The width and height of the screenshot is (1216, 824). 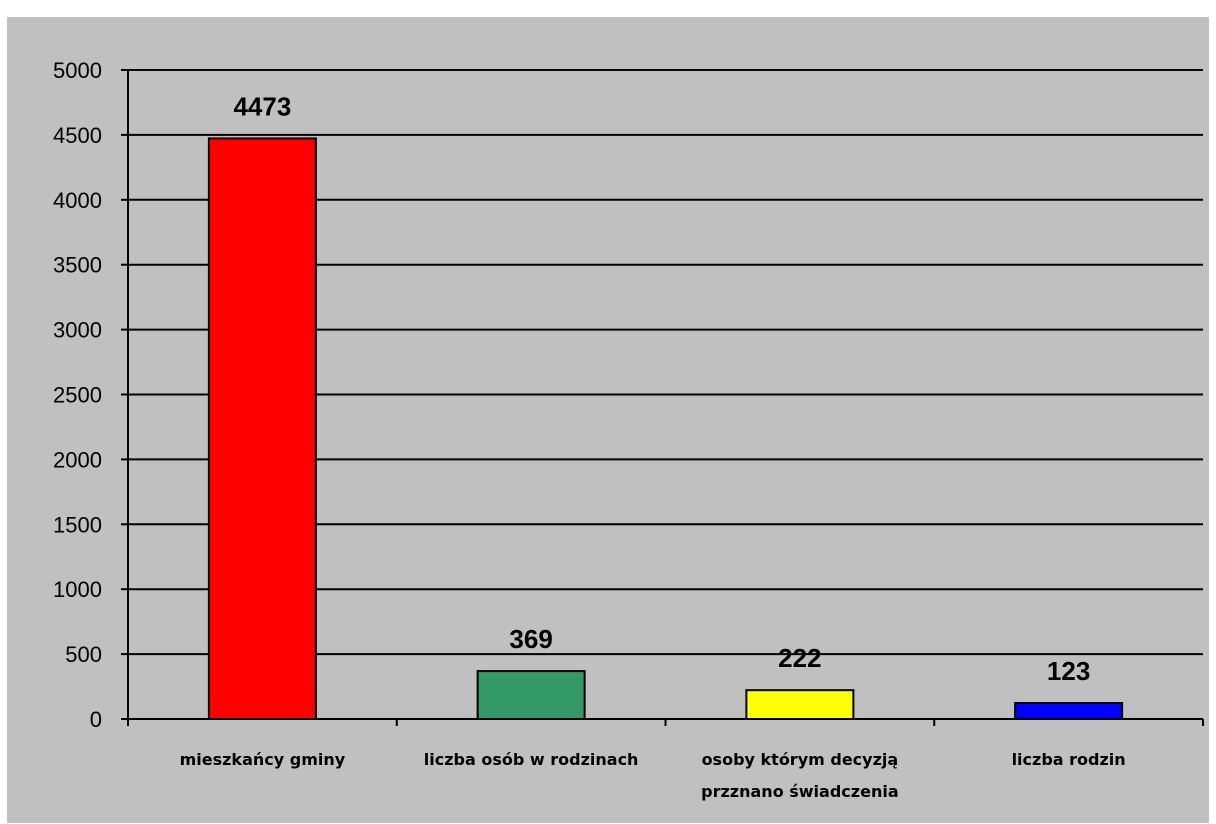 What do you see at coordinates (530, 639) in the screenshot?
I see `data-label: 369` at bounding box center [530, 639].